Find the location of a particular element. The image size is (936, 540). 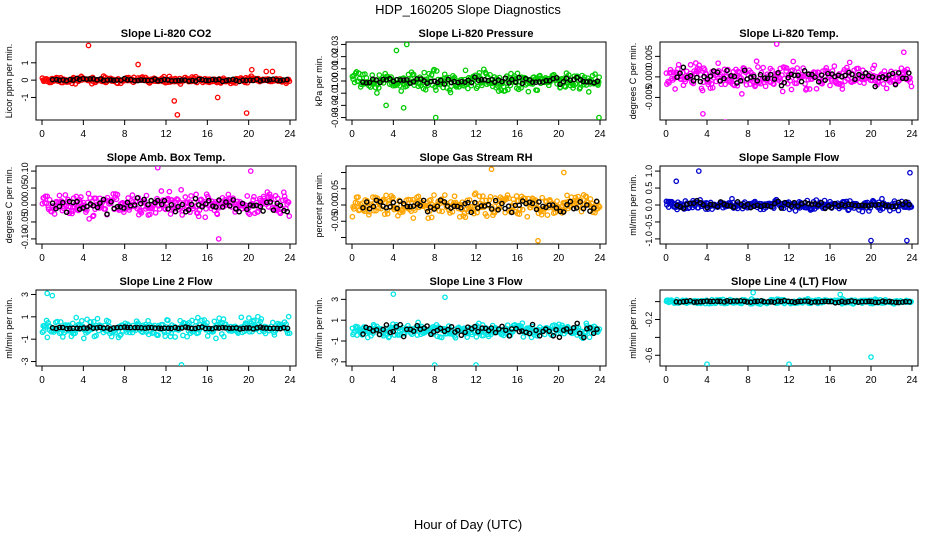

y-tick-label: -1.0 is located at coordinates (649, 239).